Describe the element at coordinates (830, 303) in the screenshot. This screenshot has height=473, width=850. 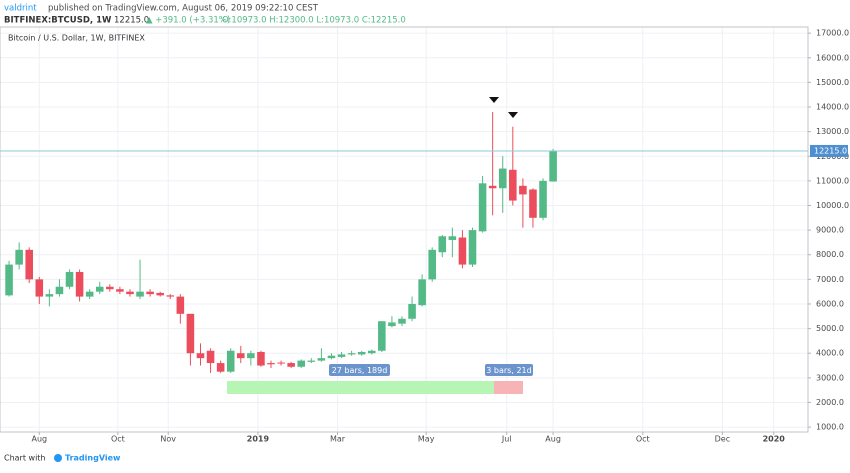
I see `y-tick-label: 6000.0` at that location.